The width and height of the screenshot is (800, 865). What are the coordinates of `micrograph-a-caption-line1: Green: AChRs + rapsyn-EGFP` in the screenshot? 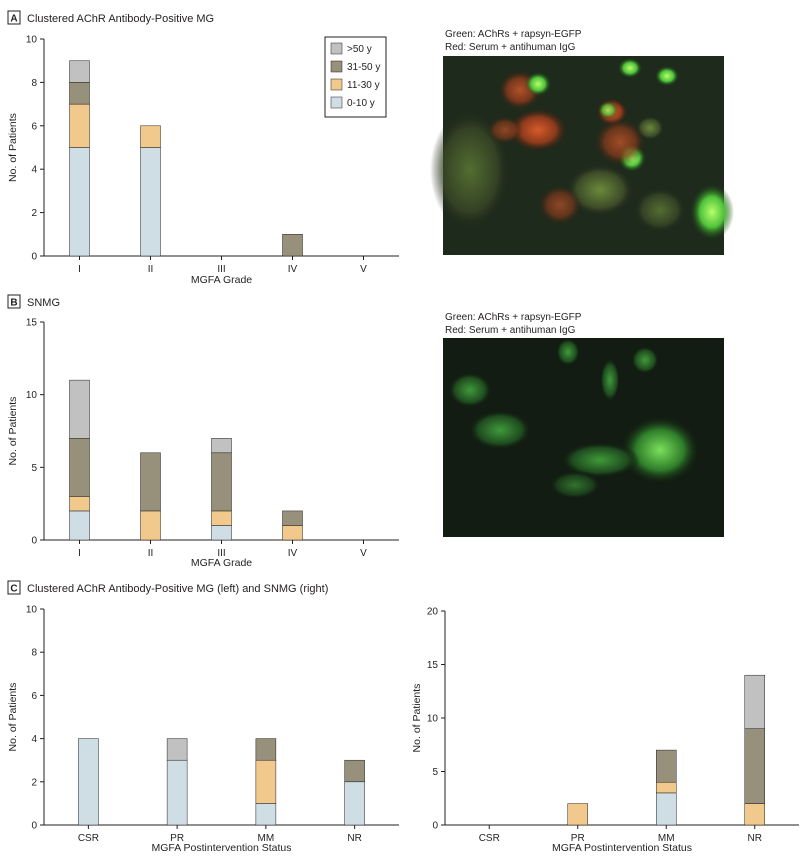 It's located at (513, 34).